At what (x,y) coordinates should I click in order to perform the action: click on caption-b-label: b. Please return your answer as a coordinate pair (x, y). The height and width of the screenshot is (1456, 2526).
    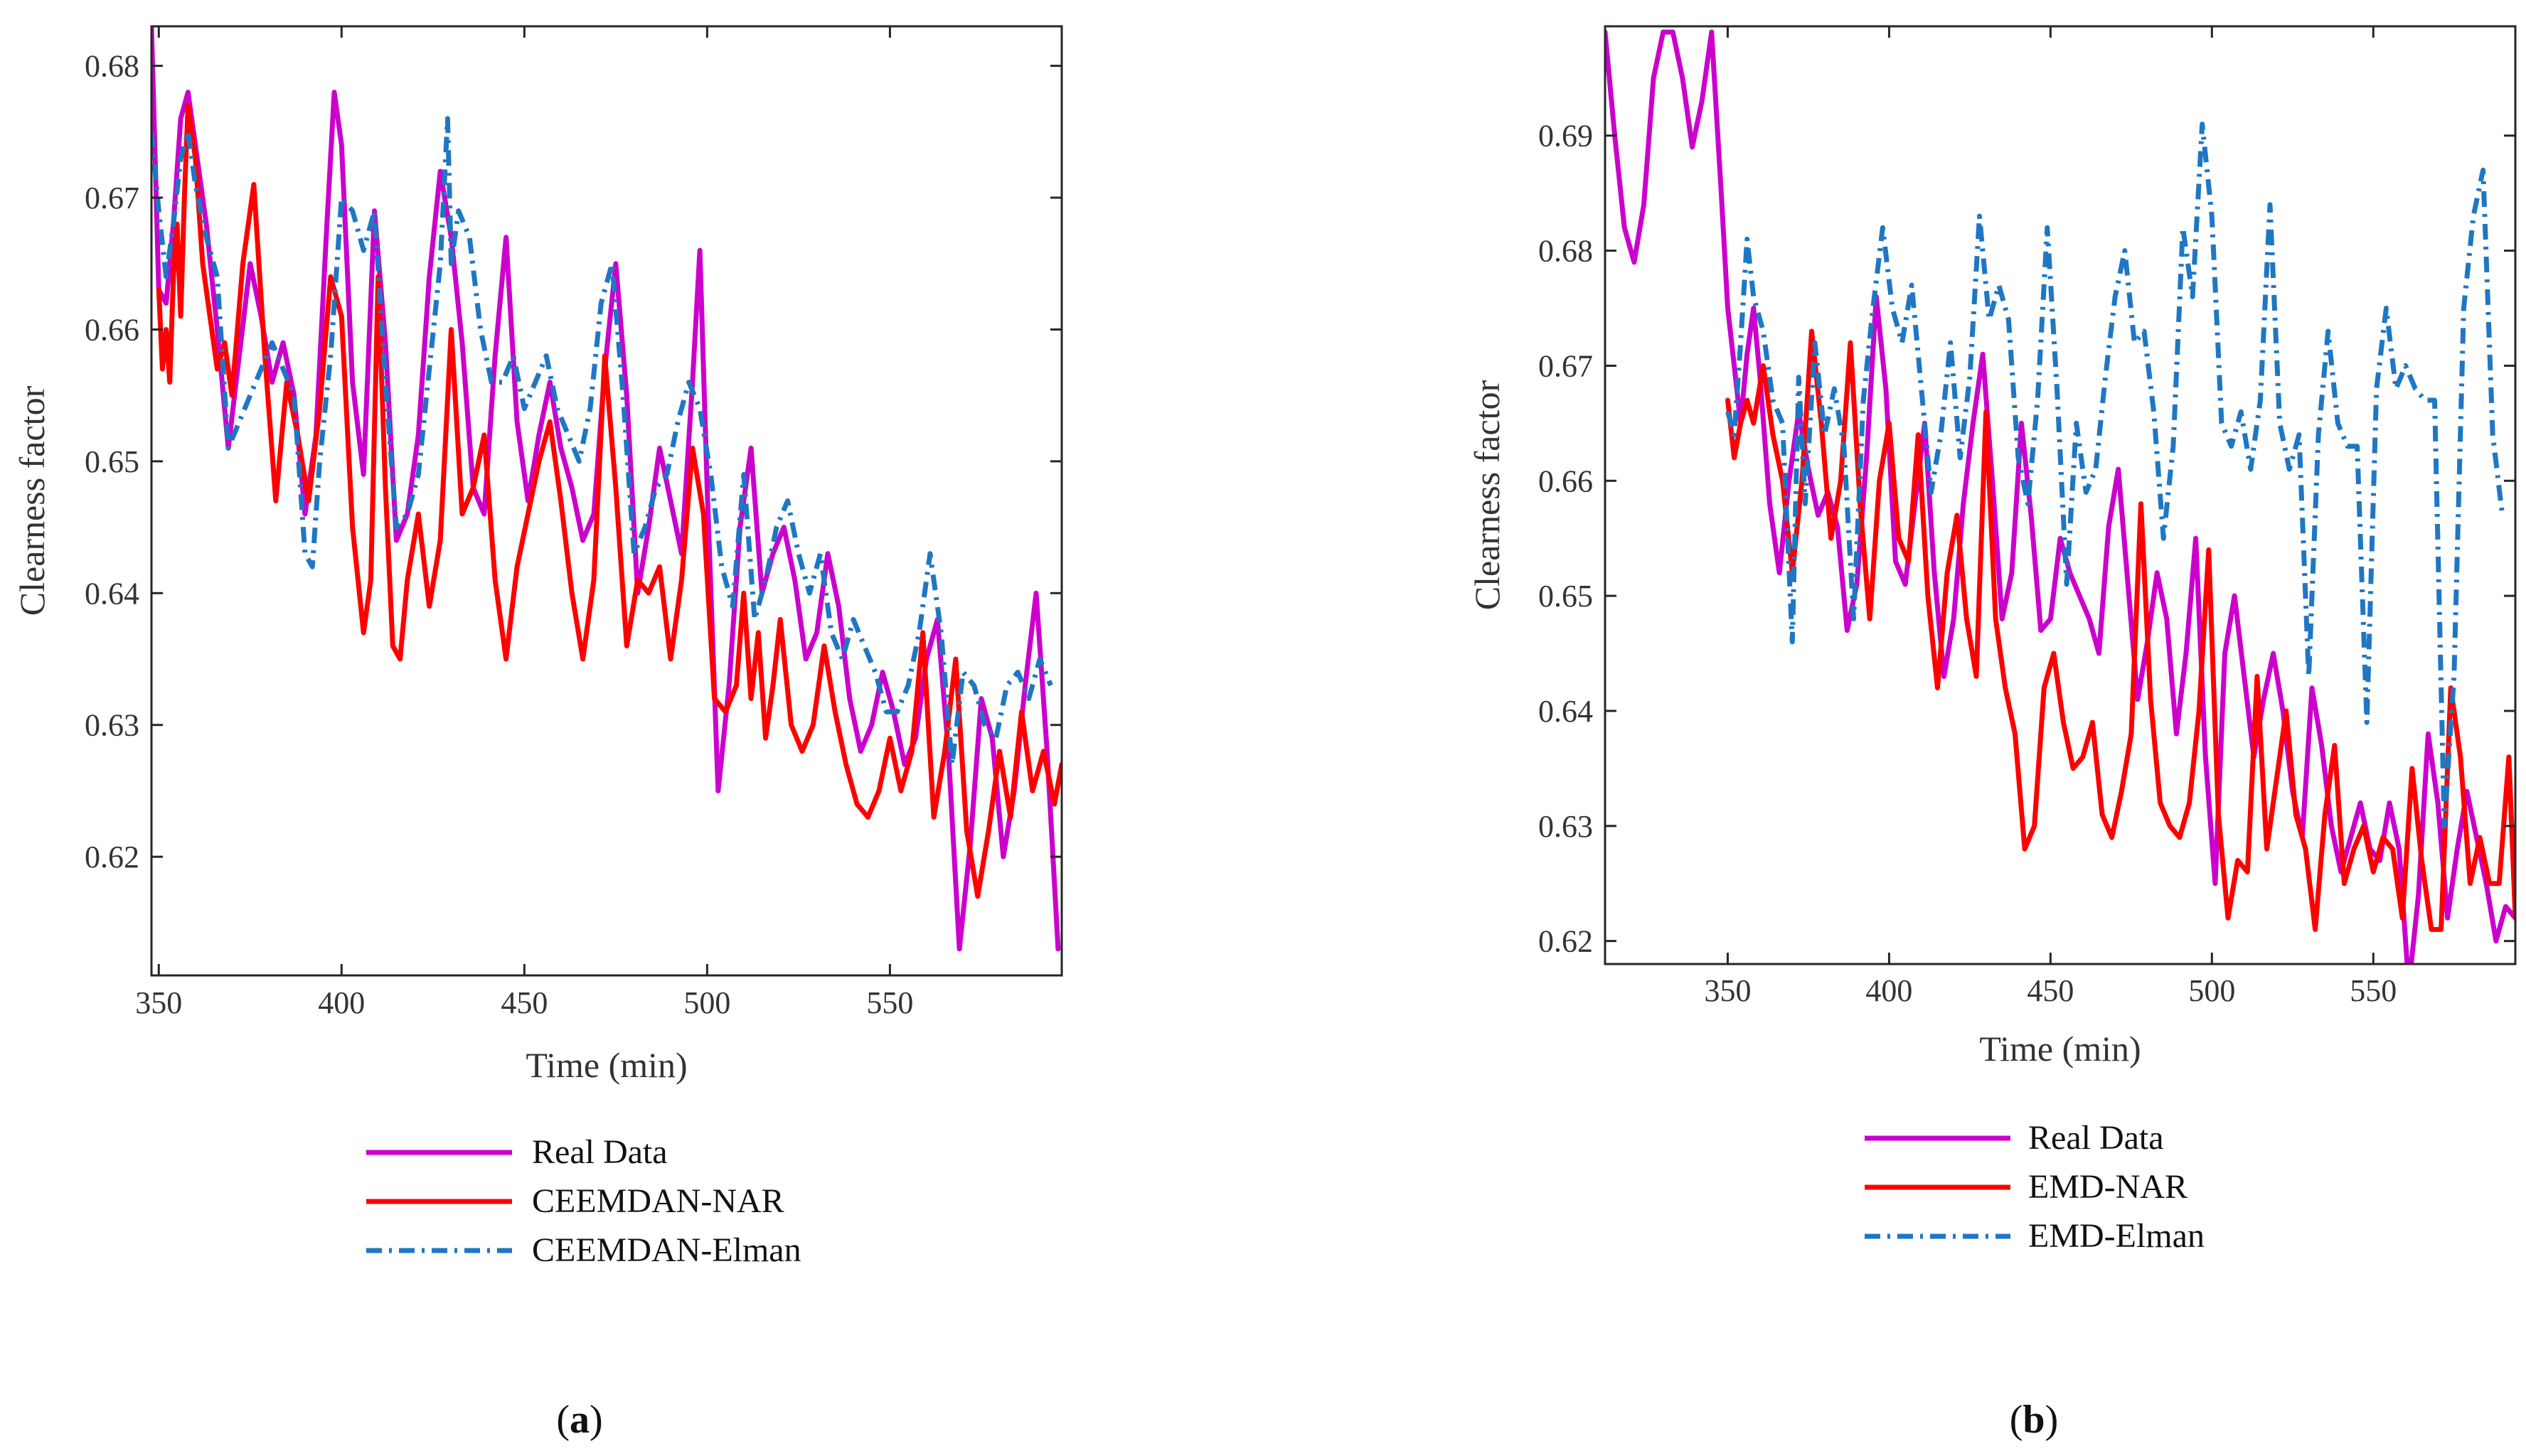
    Looking at the image, I should click on (2034, 1420).